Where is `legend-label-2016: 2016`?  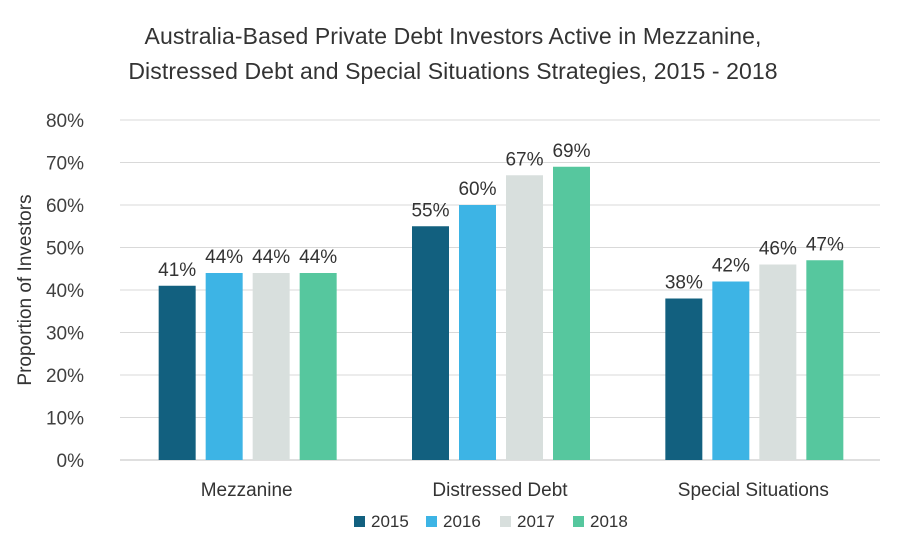
legend-label-2016: 2016 is located at coordinates (462, 521).